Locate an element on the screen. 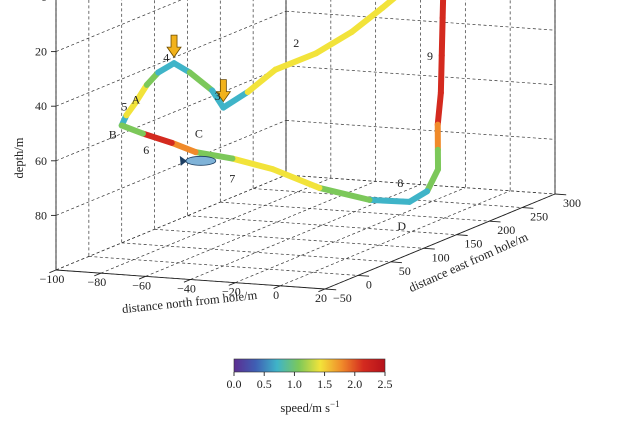 The height and width of the screenshot is (424, 621). event-arrows is located at coordinates (199, 68).